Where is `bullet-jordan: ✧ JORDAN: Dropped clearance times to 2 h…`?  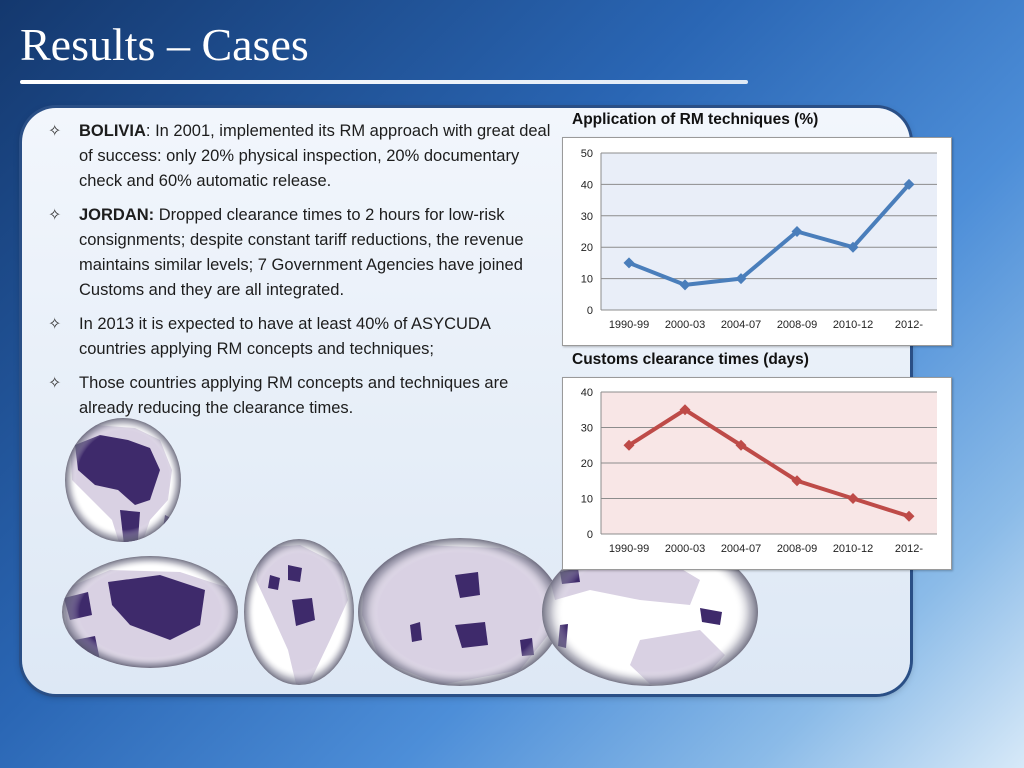 bullet-jordan: ✧ JORDAN: Dropped clearance times to 2 h… is located at coordinates (302, 253).